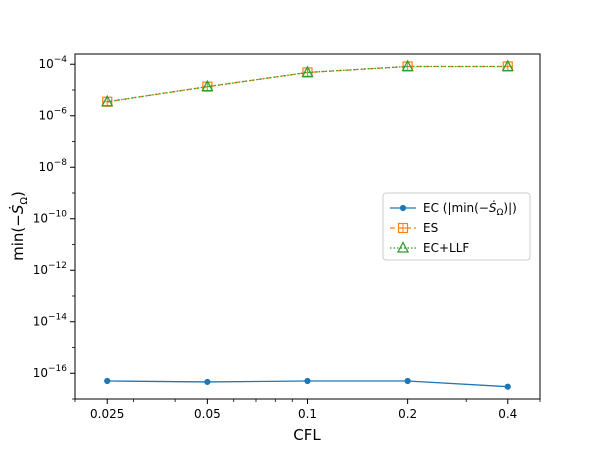 This screenshot has height=449, width=598. Describe the element at coordinates (52, 115) in the screenshot. I see `y-tick-label: 10⁻⁶` at that location.